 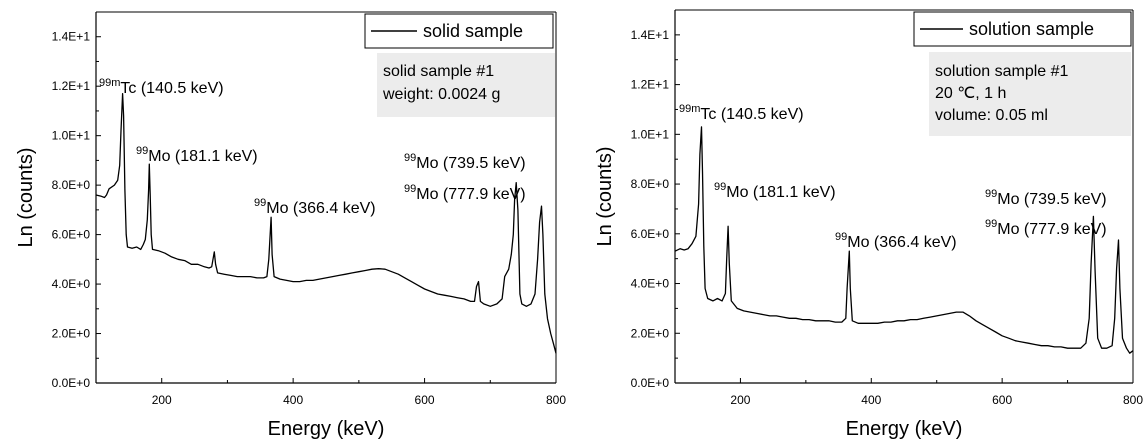 I want to click on sample-info-line: weight: 0.0024 g, so click(x=441, y=94).